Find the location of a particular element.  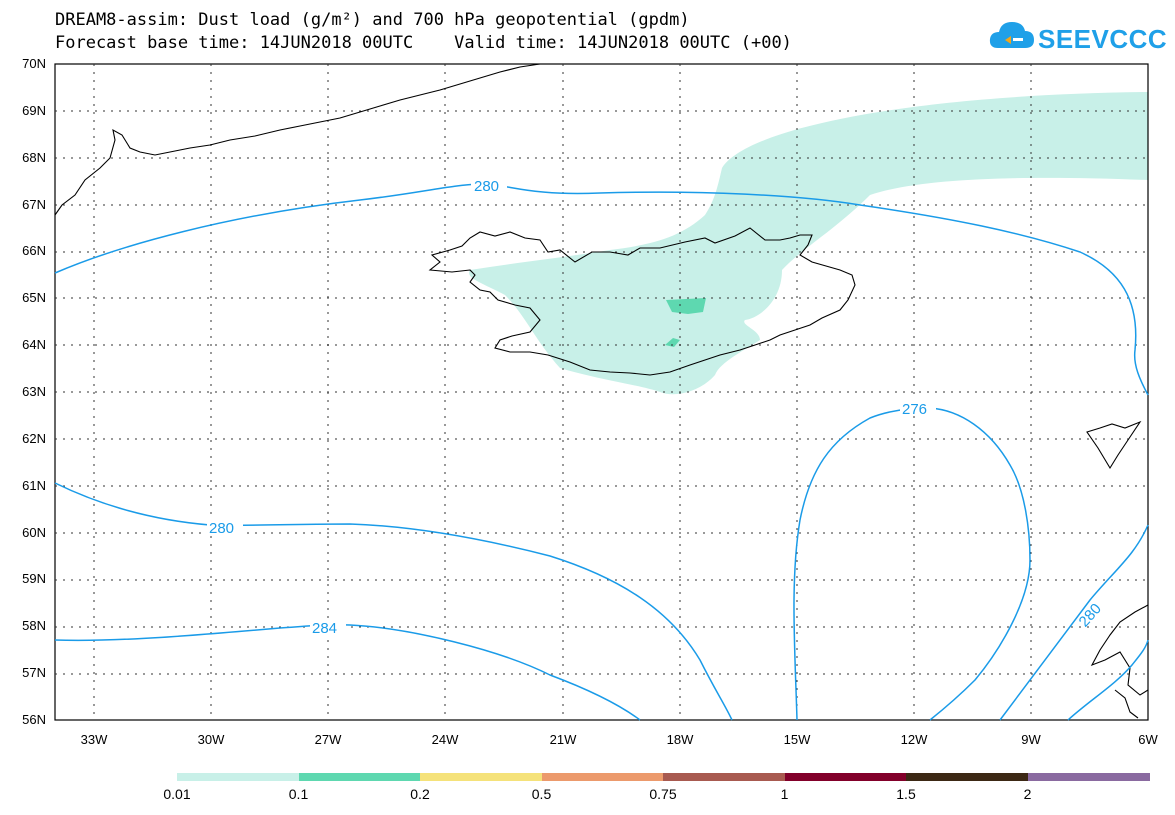

legend-tick-label: 0.2 is located at coordinates (420, 794).